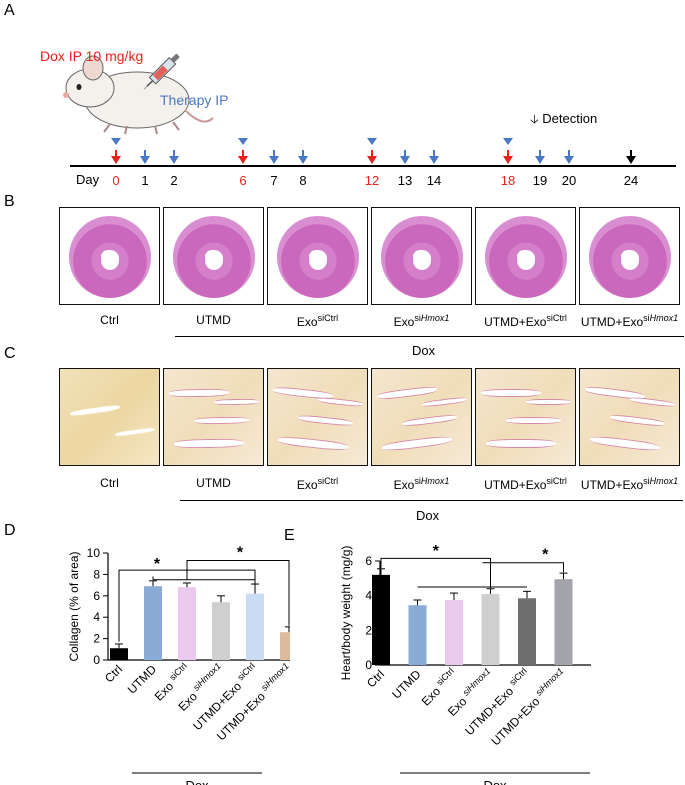  What do you see at coordinates (161, 71) in the screenshot?
I see `syringe-icon` at bounding box center [161, 71].